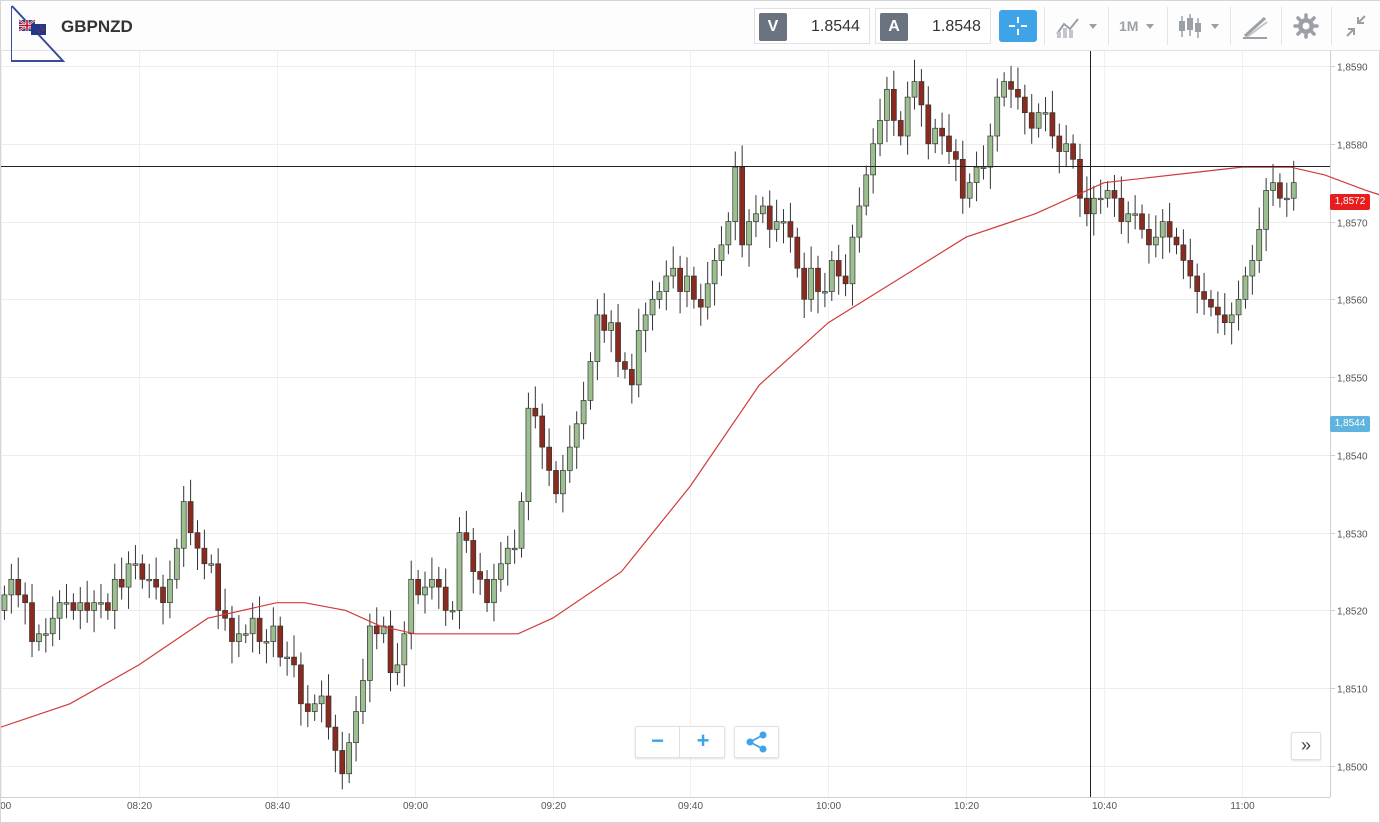 The image size is (1380, 823). Describe the element at coordinates (1356, 26) in the screenshot. I see `collapse-button` at that location.